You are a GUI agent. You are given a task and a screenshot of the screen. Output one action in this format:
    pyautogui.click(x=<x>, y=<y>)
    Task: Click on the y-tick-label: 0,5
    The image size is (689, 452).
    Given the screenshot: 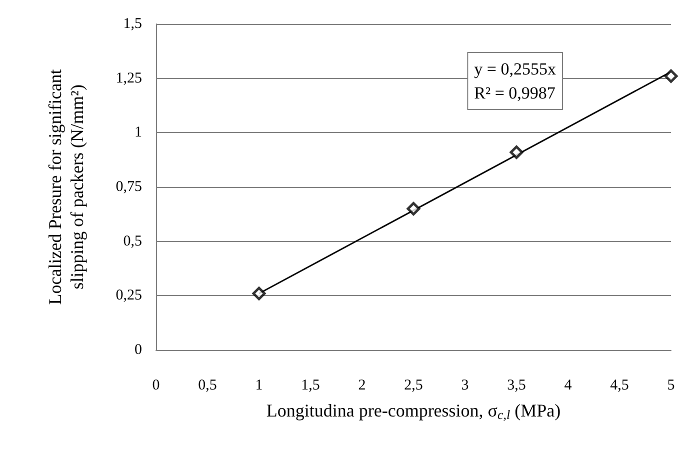 What is the action you would take?
    pyautogui.click(x=132, y=241)
    